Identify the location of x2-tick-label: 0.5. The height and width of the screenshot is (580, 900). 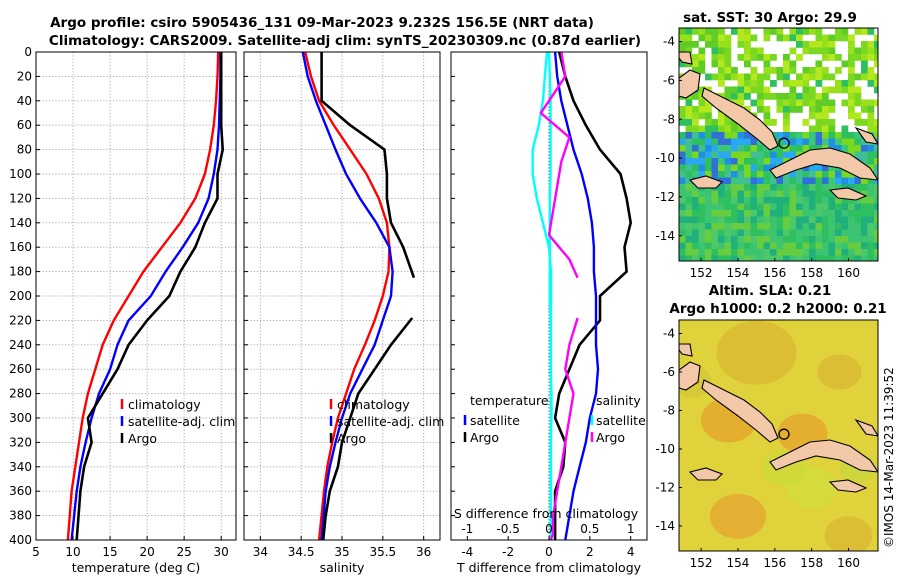
(589, 529).